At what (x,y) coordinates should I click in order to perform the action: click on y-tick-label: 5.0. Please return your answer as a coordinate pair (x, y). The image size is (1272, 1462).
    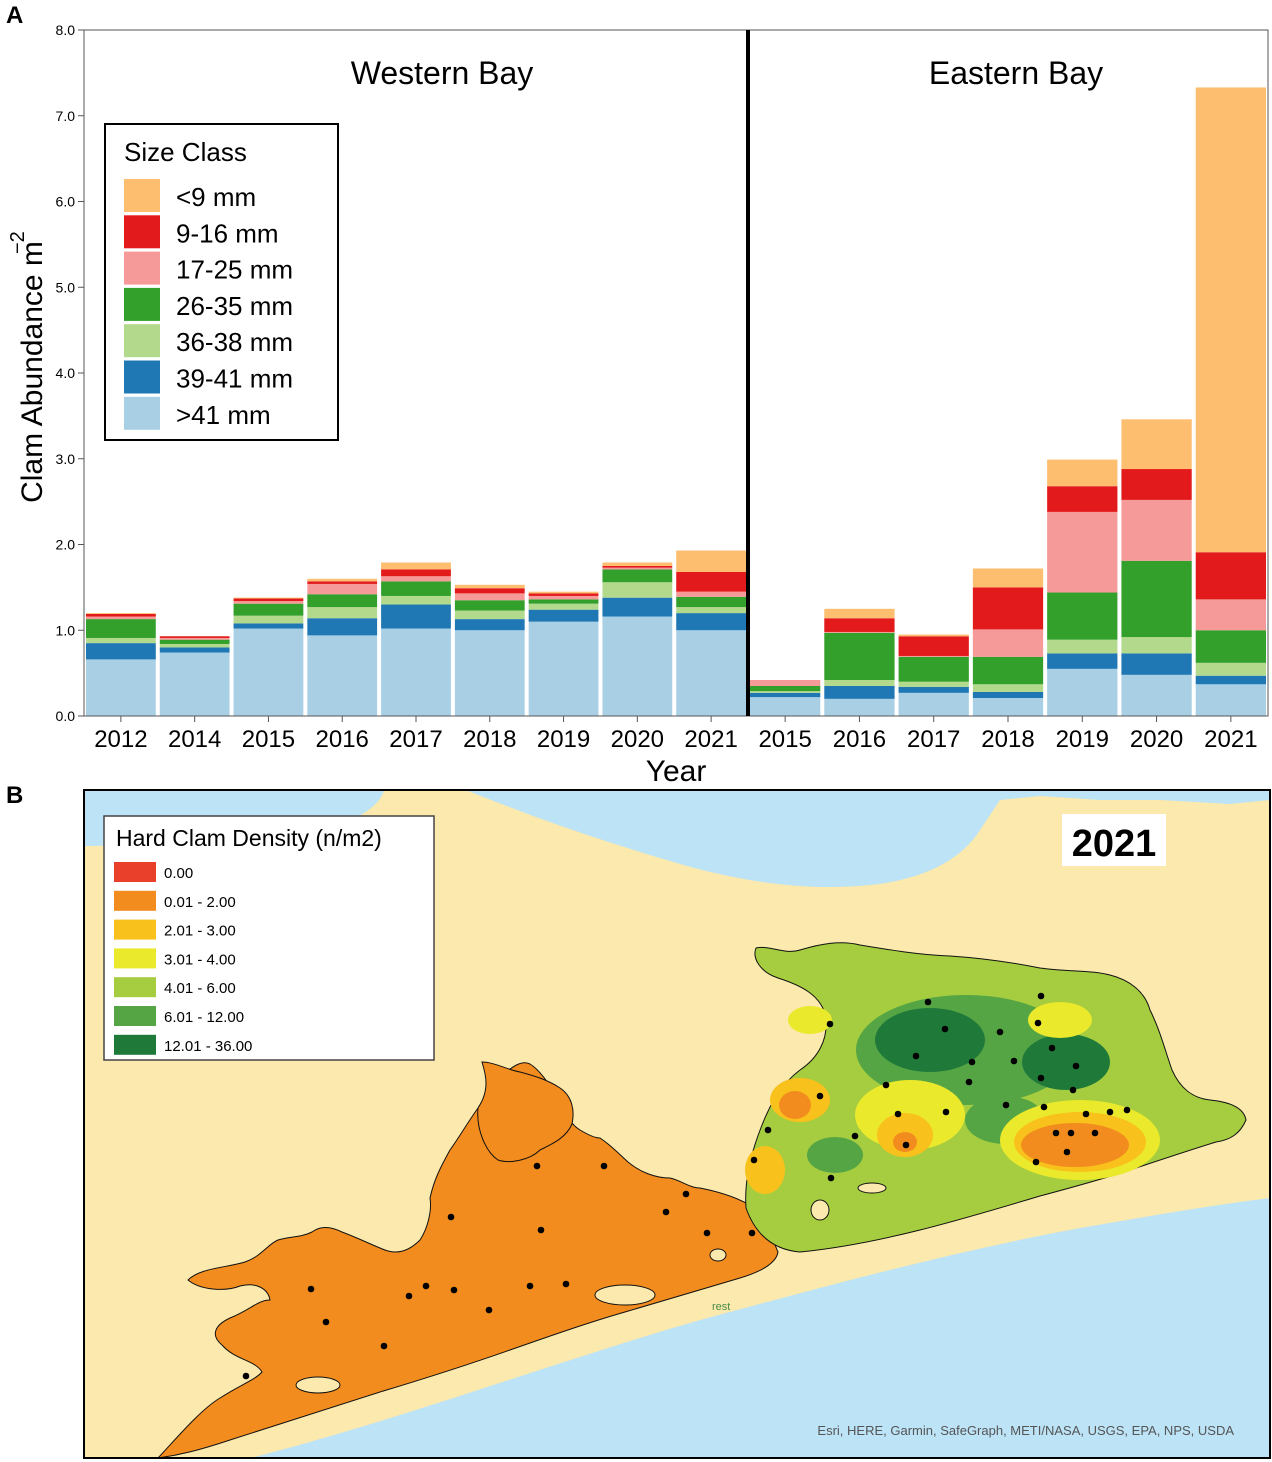
    Looking at the image, I should click on (66, 287).